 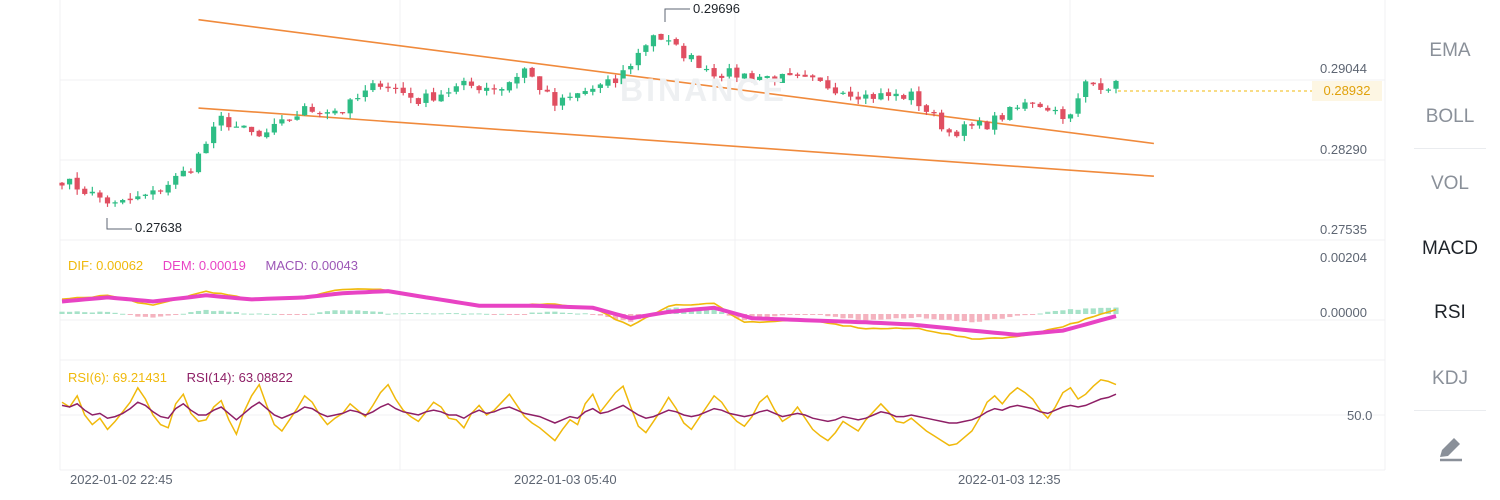 What do you see at coordinates (1450, 248) in the screenshot?
I see `indicator-macd-button: MACD` at bounding box center [1450, 248].